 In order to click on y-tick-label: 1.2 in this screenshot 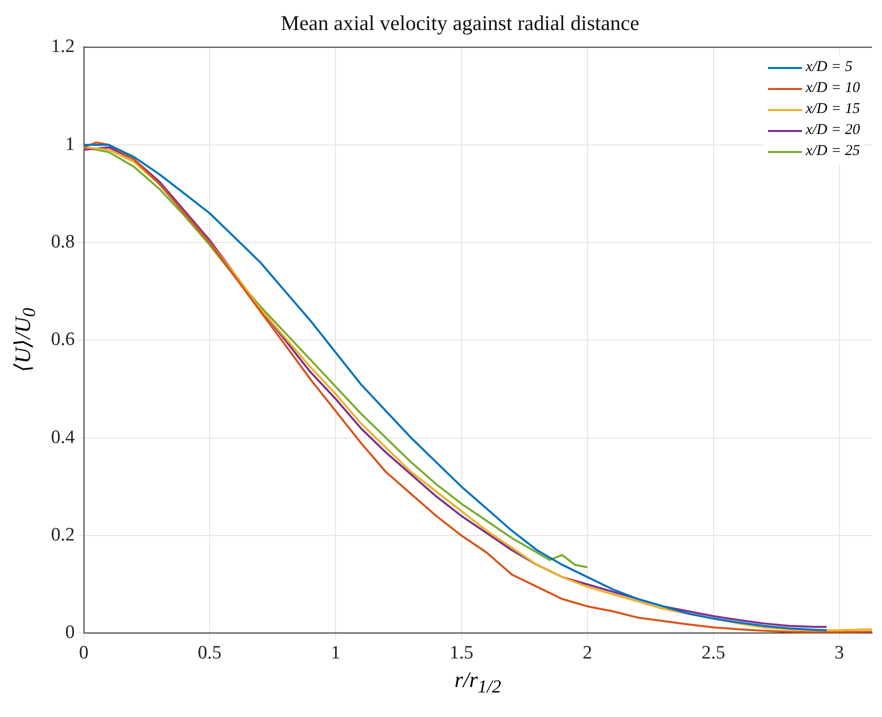, I will do `click(63, 47)`.